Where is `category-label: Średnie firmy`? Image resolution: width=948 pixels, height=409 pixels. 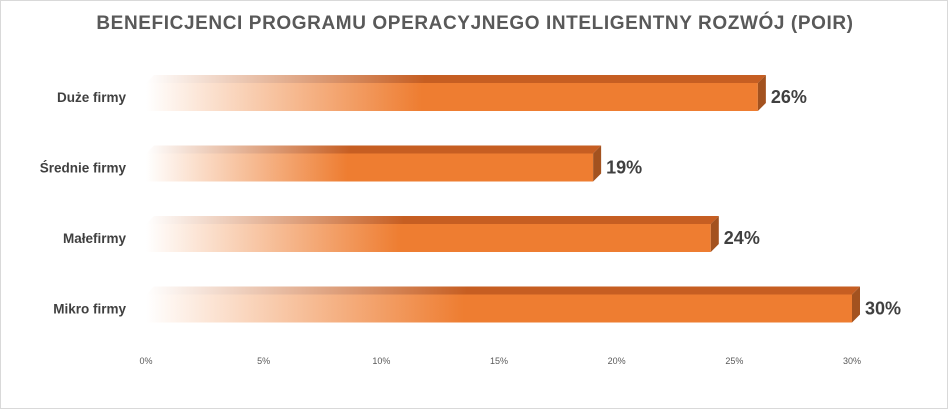
category-label: Średnie firmy is located at coordinates (83, 168).